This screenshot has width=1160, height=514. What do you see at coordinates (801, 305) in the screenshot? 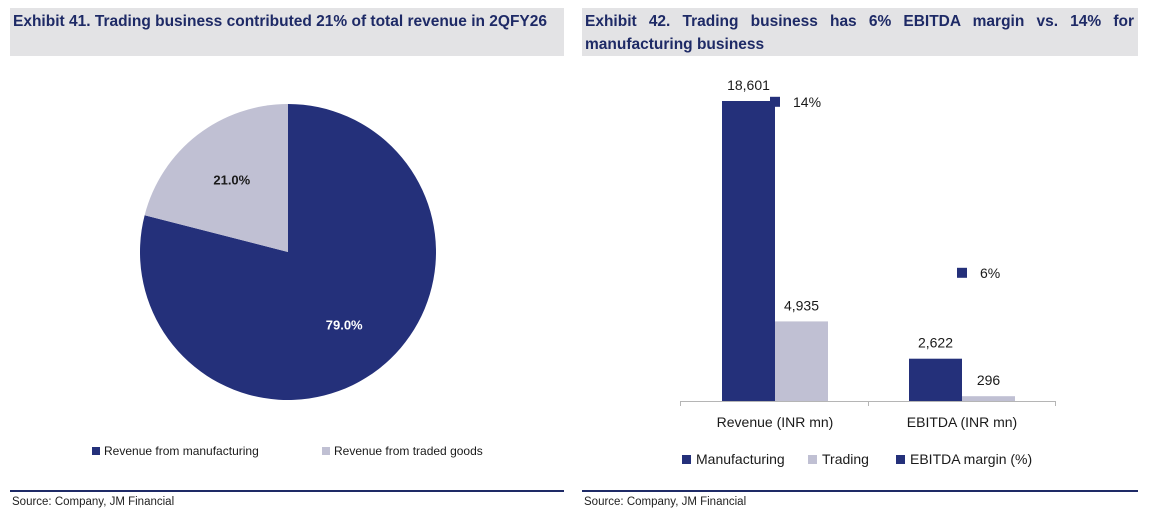
I see `bar-label-trading-1: 4,935` at bounding box center [801, 305].